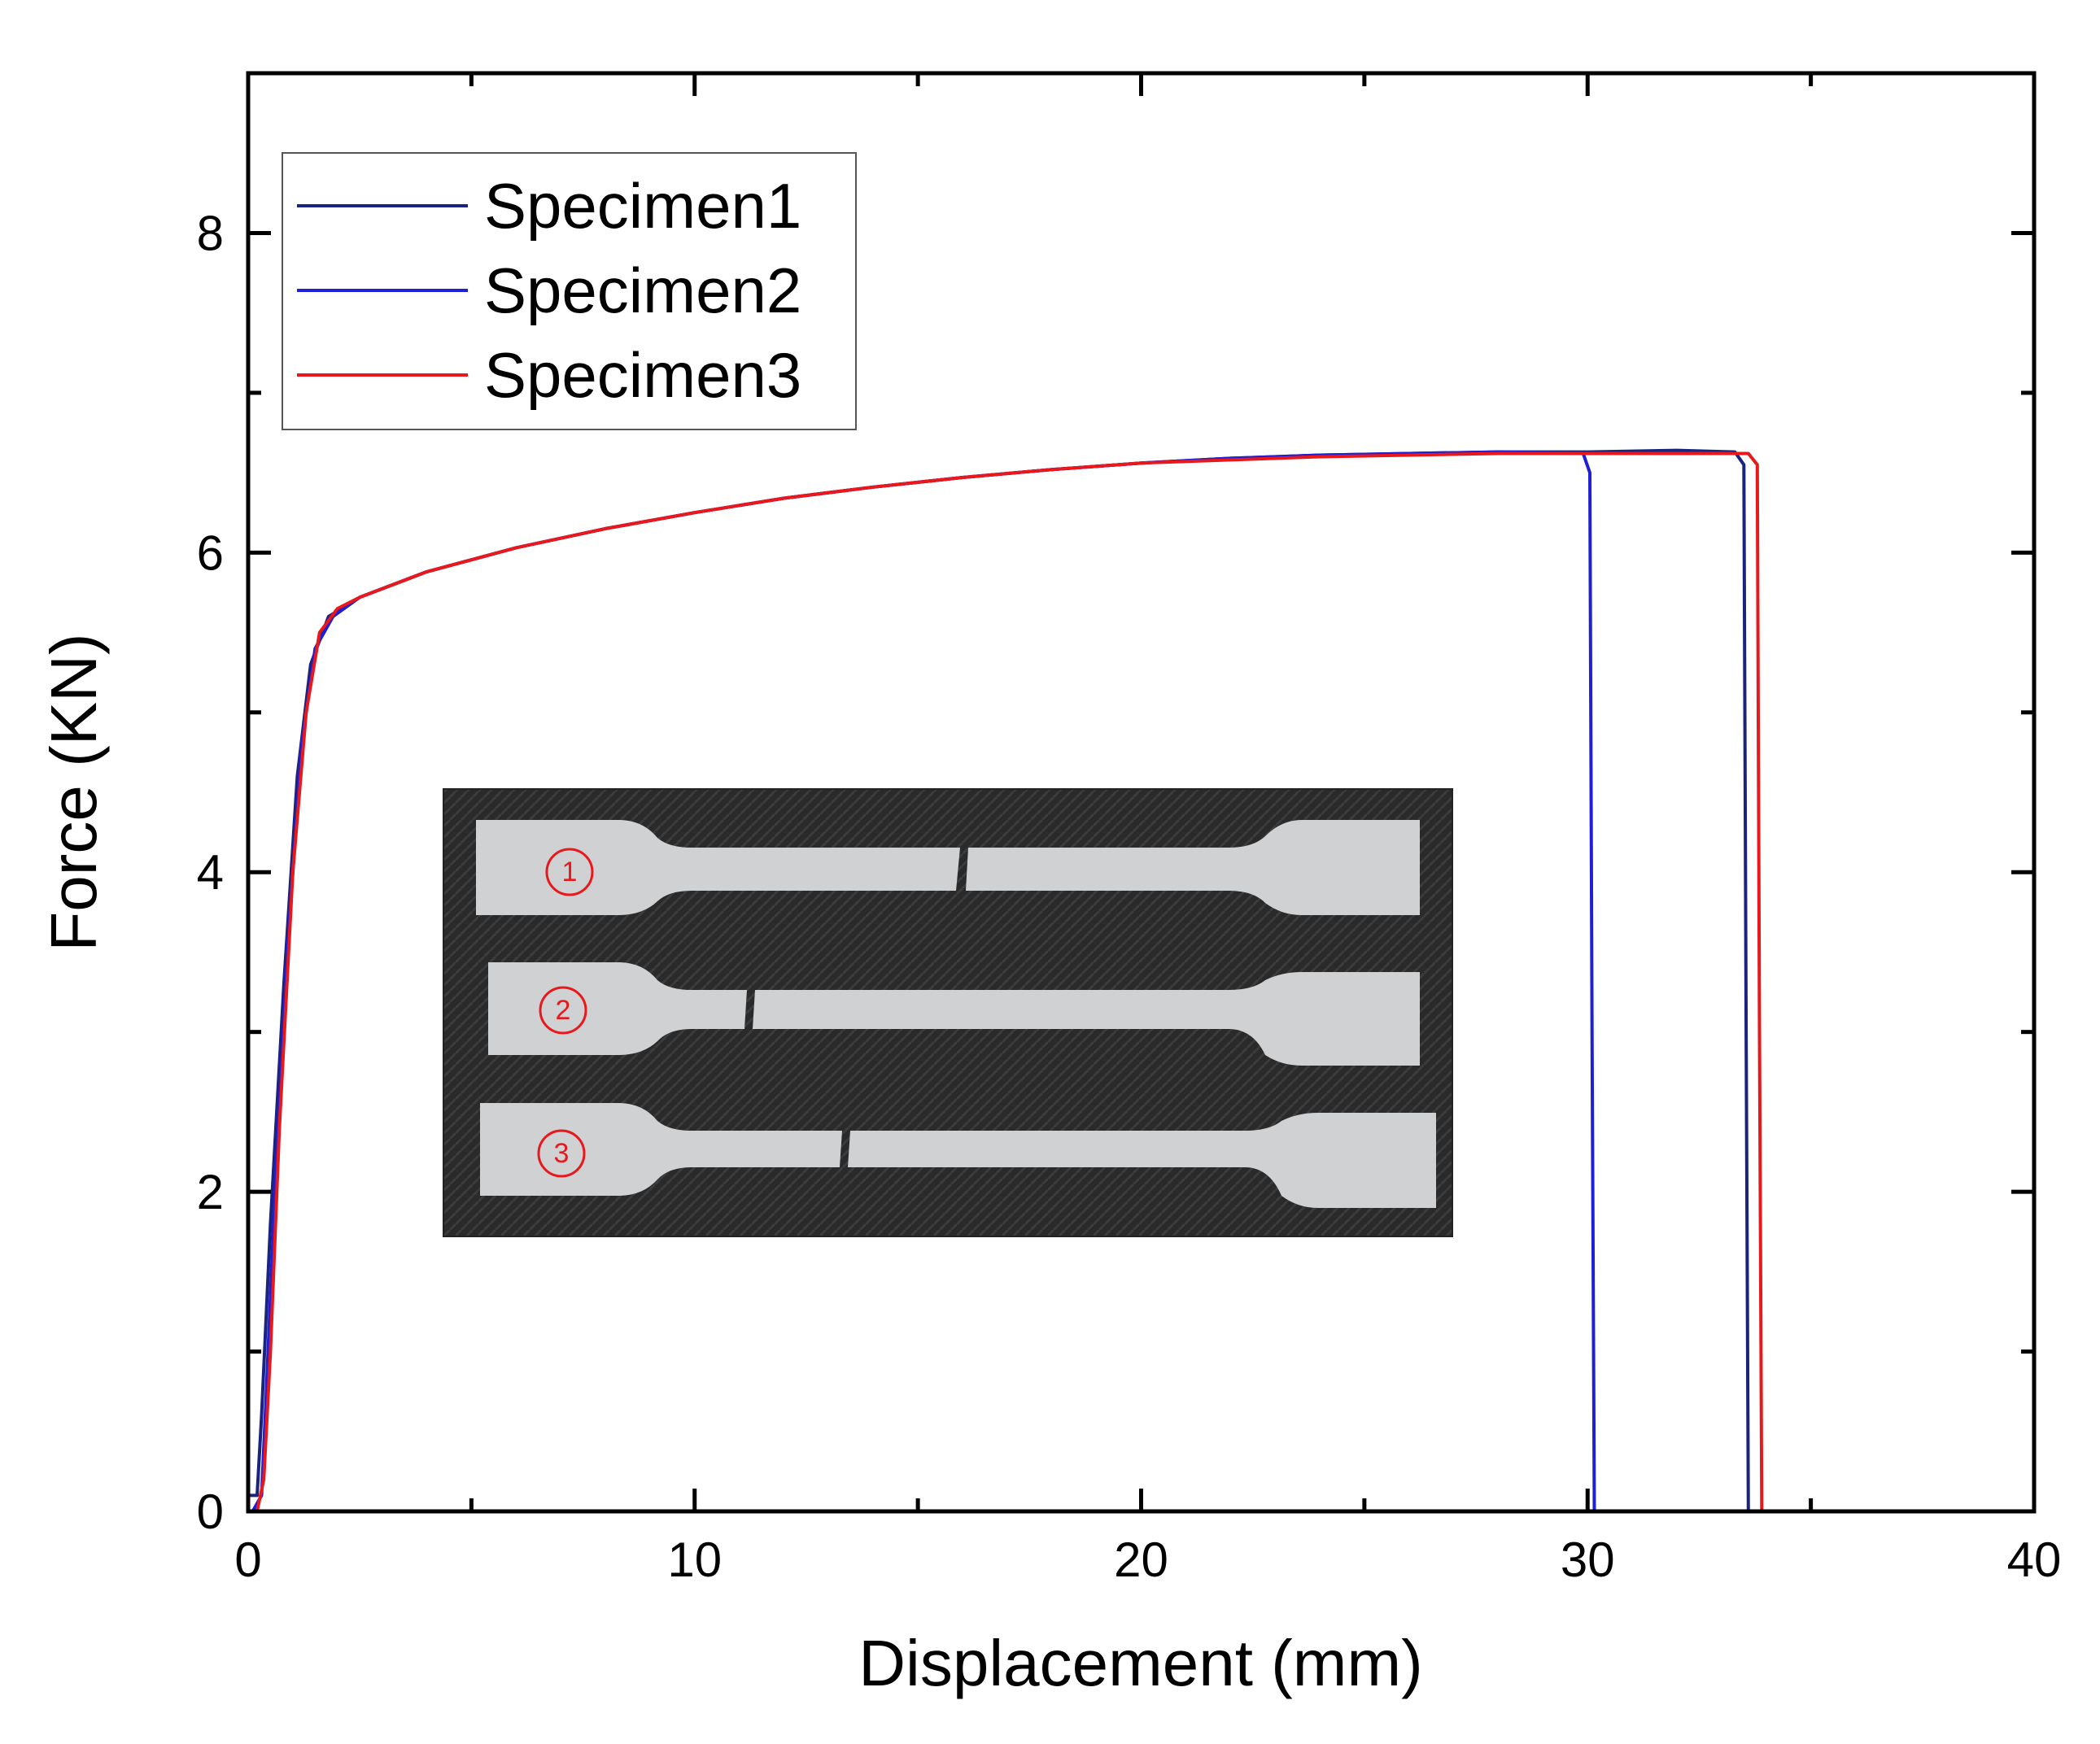 Image resolution: width=2100 pixels, height=1744 pixels. What do you see at coordinates (642, 375) in the screenshot?
I see `legend-label-specimen3: Specimen3` at bounding box center [642, 375].